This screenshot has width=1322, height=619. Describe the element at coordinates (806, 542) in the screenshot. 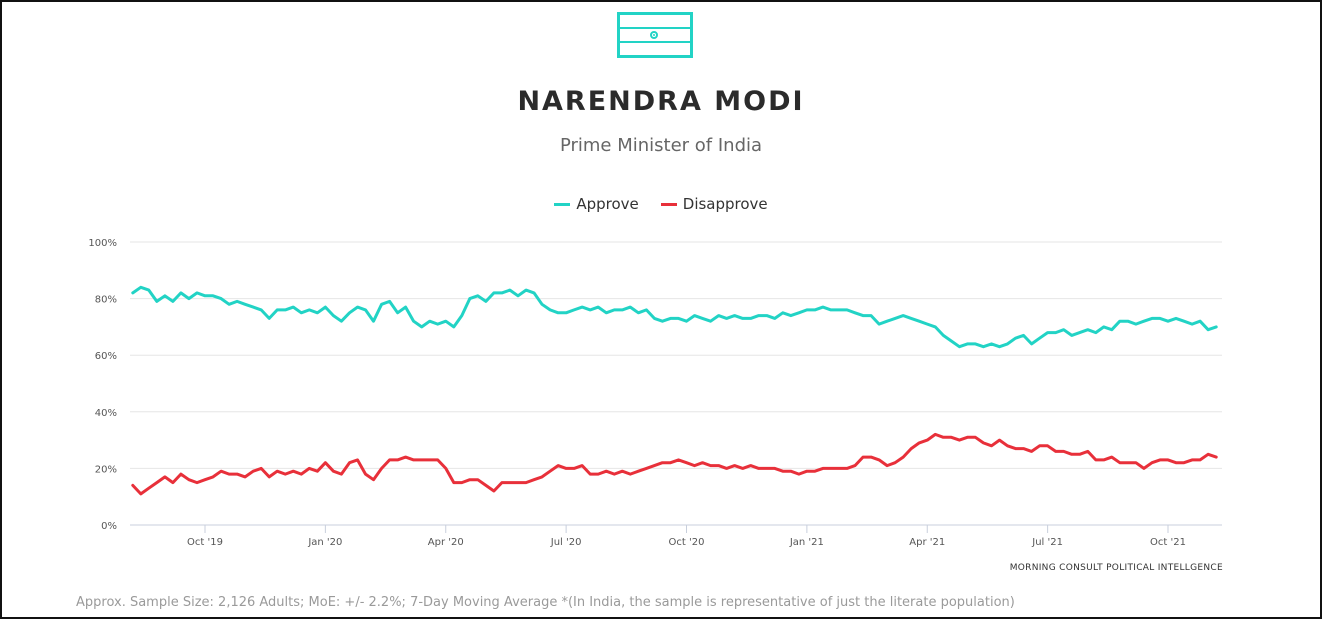

I see `x-tick-label: Jan '21` at that location.